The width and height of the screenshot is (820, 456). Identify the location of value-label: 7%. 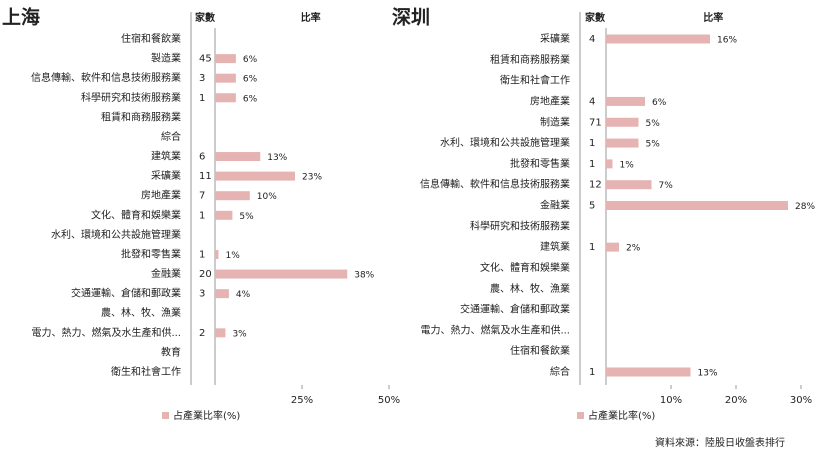
(666, 186).